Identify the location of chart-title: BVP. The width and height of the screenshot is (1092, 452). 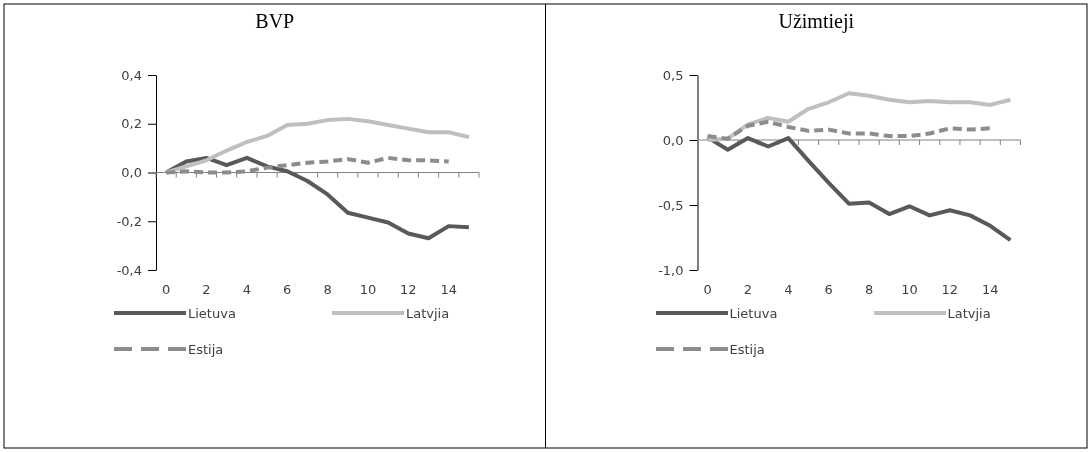
(275, 21).